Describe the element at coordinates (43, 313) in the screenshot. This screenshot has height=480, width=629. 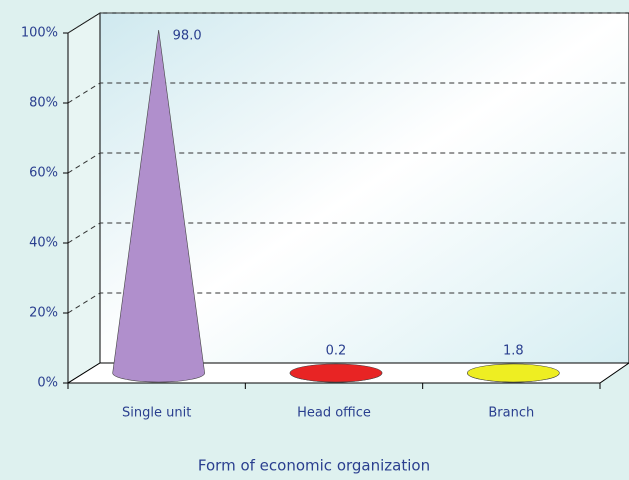
I see `y-tick-label: 20%` at that location.